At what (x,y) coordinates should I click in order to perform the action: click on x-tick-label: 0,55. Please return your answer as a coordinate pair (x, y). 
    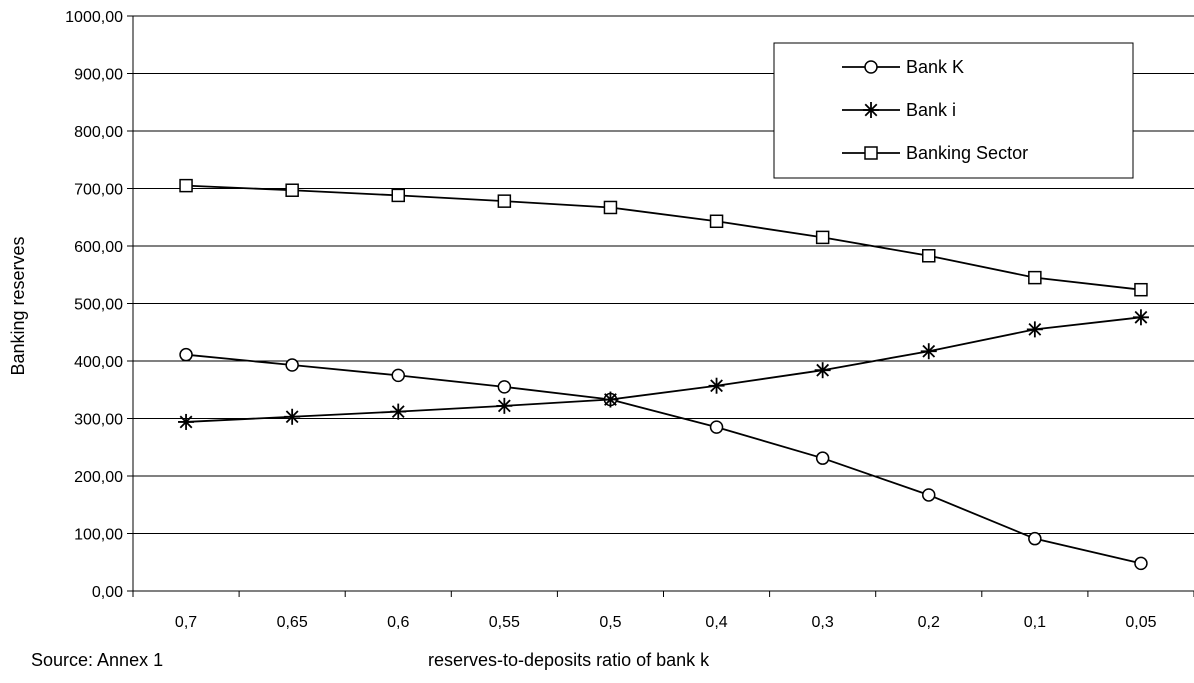
    Looking at the image, I should click on (504, 622).